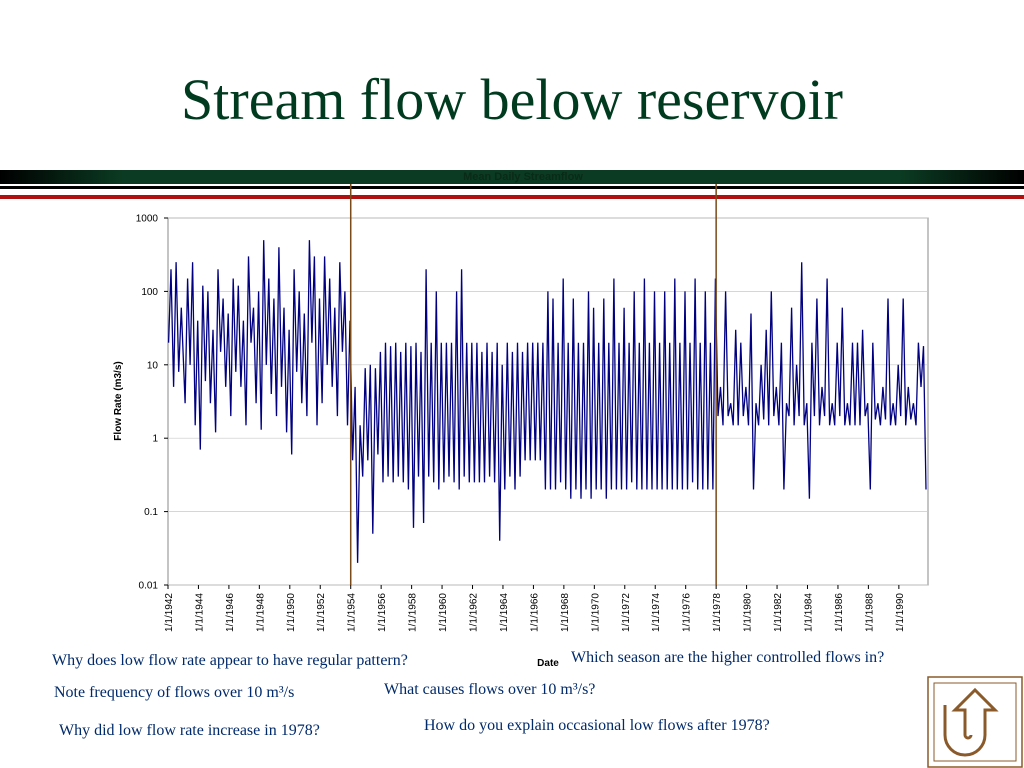 This screenshot has width=1024, height=768. What do you see at coordinates (260, 612) in the screenshot?
I see `x-tick-label: 1/1/1948` at bounding box center [260, 612].